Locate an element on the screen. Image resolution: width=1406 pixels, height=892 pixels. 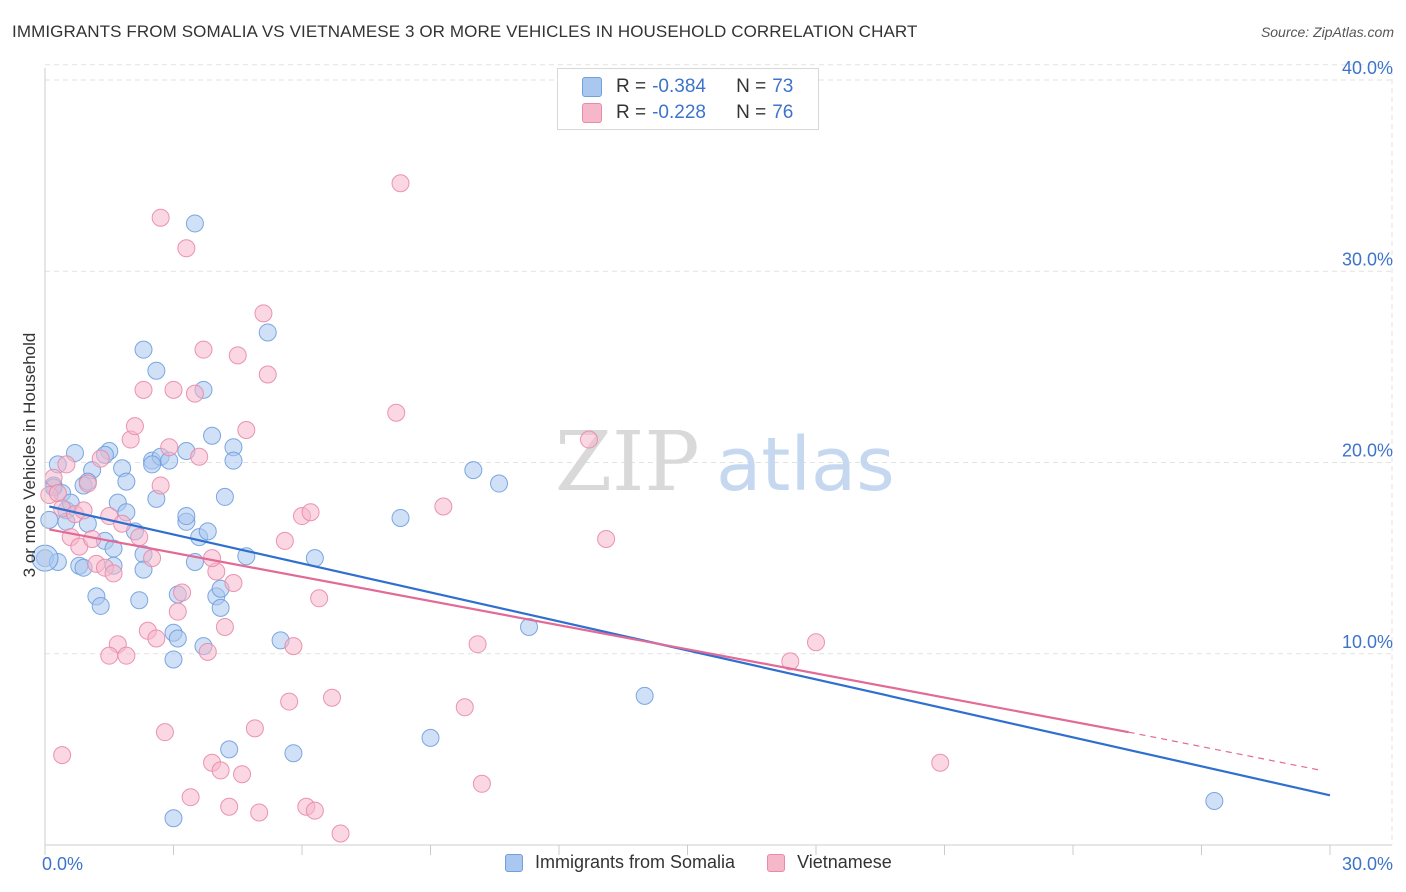
legend-label: Vietnamese is located at coordinates (844, 862).